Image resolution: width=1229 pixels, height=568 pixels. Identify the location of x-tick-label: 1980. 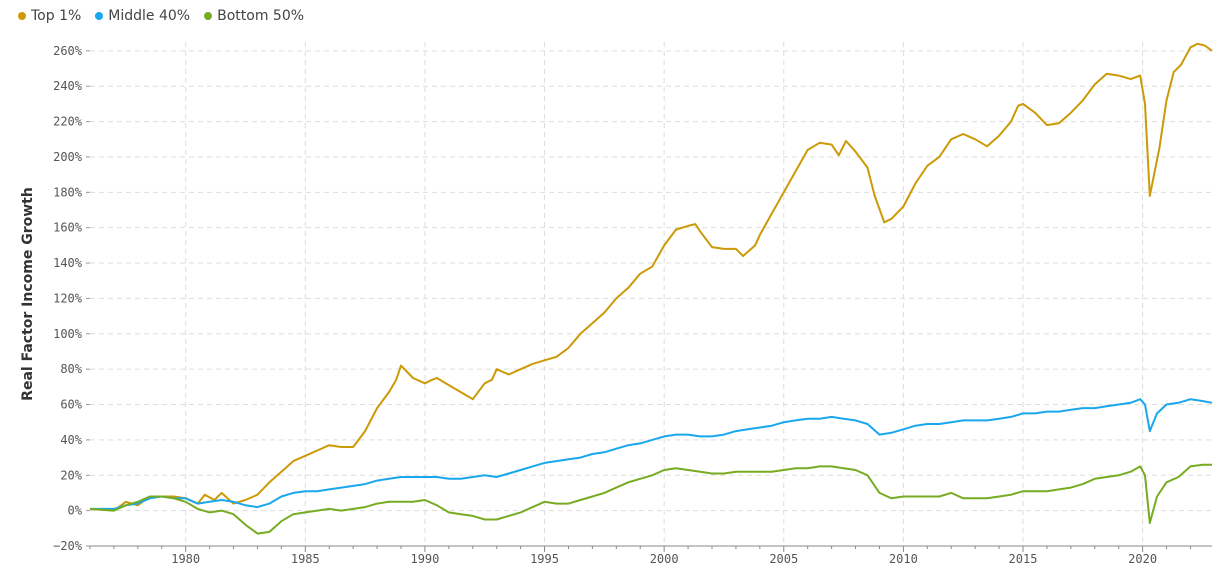
(185, 559).